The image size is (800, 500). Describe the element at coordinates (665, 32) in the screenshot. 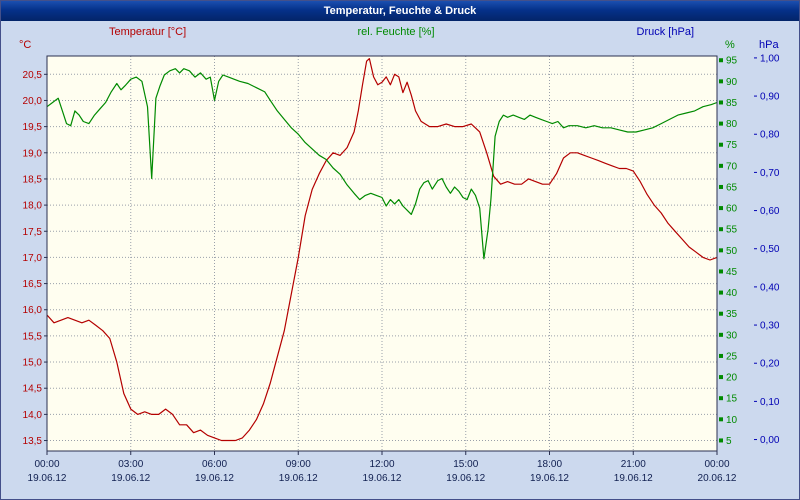

I see `legend-pressure-label: Druck [hPa]` at that location.